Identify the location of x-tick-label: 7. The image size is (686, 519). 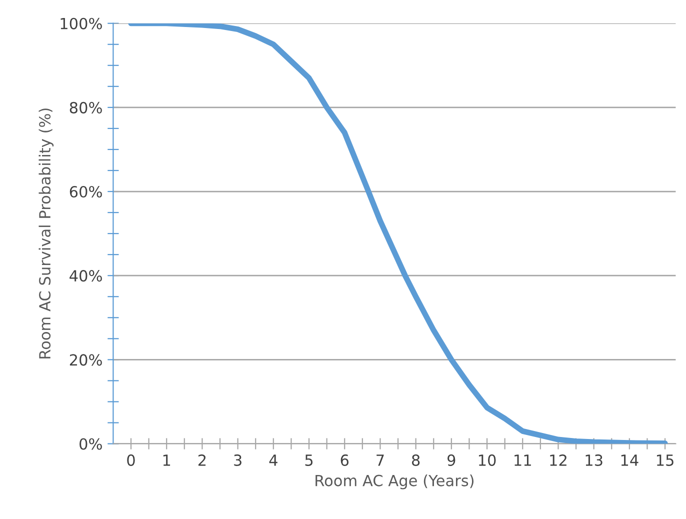
(380, 460).